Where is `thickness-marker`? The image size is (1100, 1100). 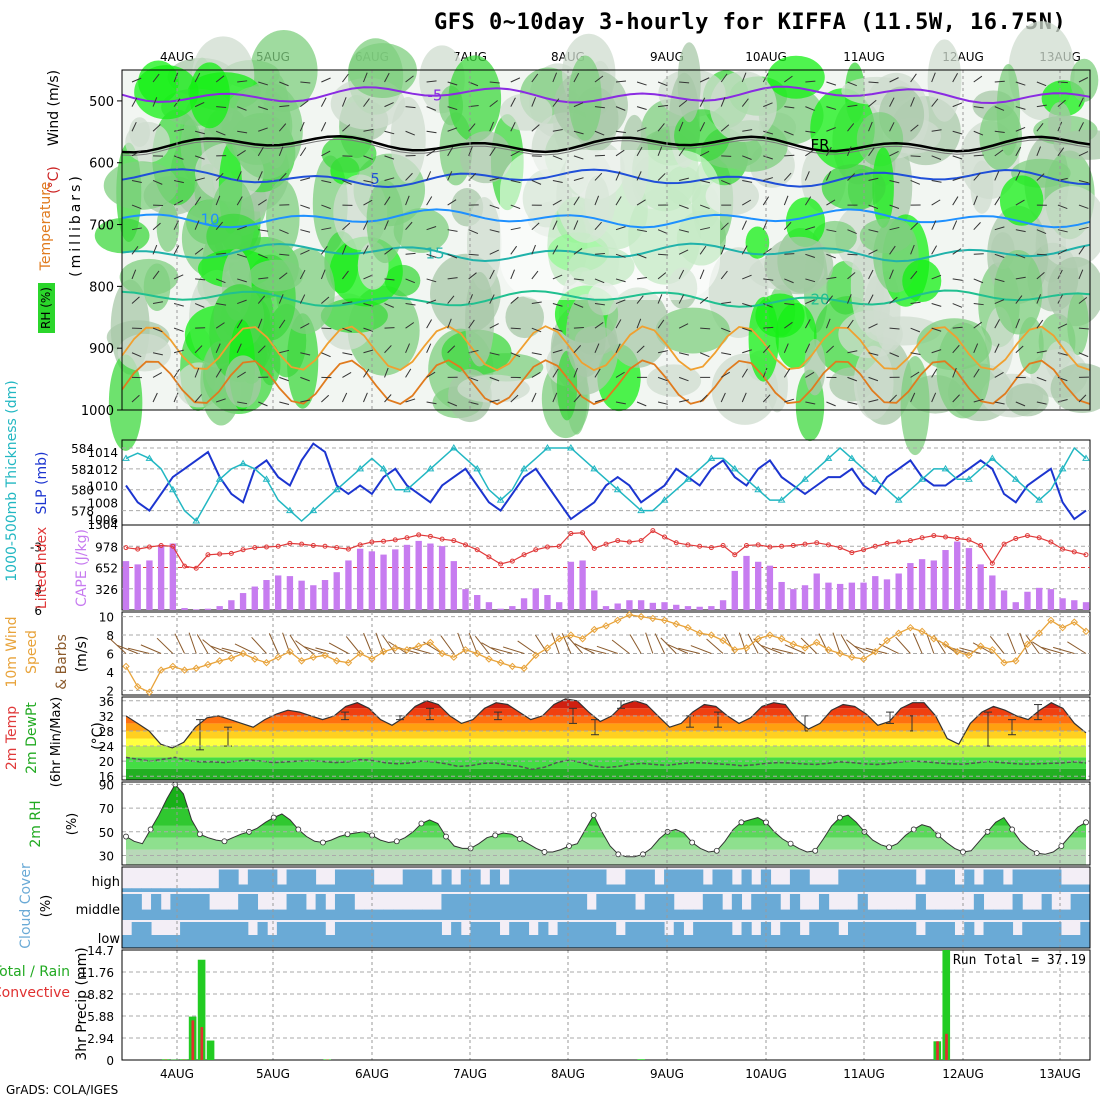 thickness-marker is located at coordinates (243, 463).